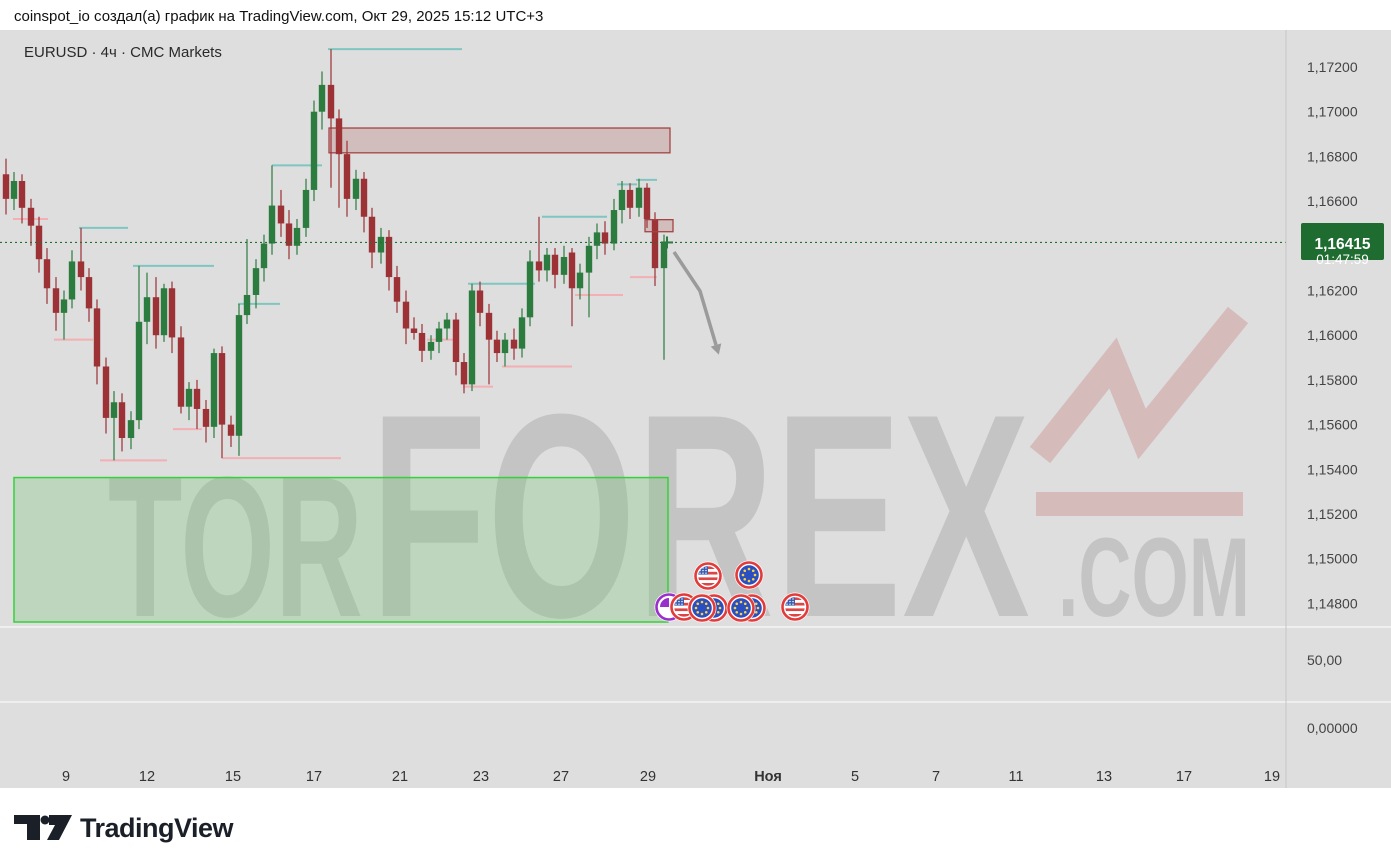 This screenshot has height=868, width=1391. I want to click on projection-arrow, so click(695, 298).